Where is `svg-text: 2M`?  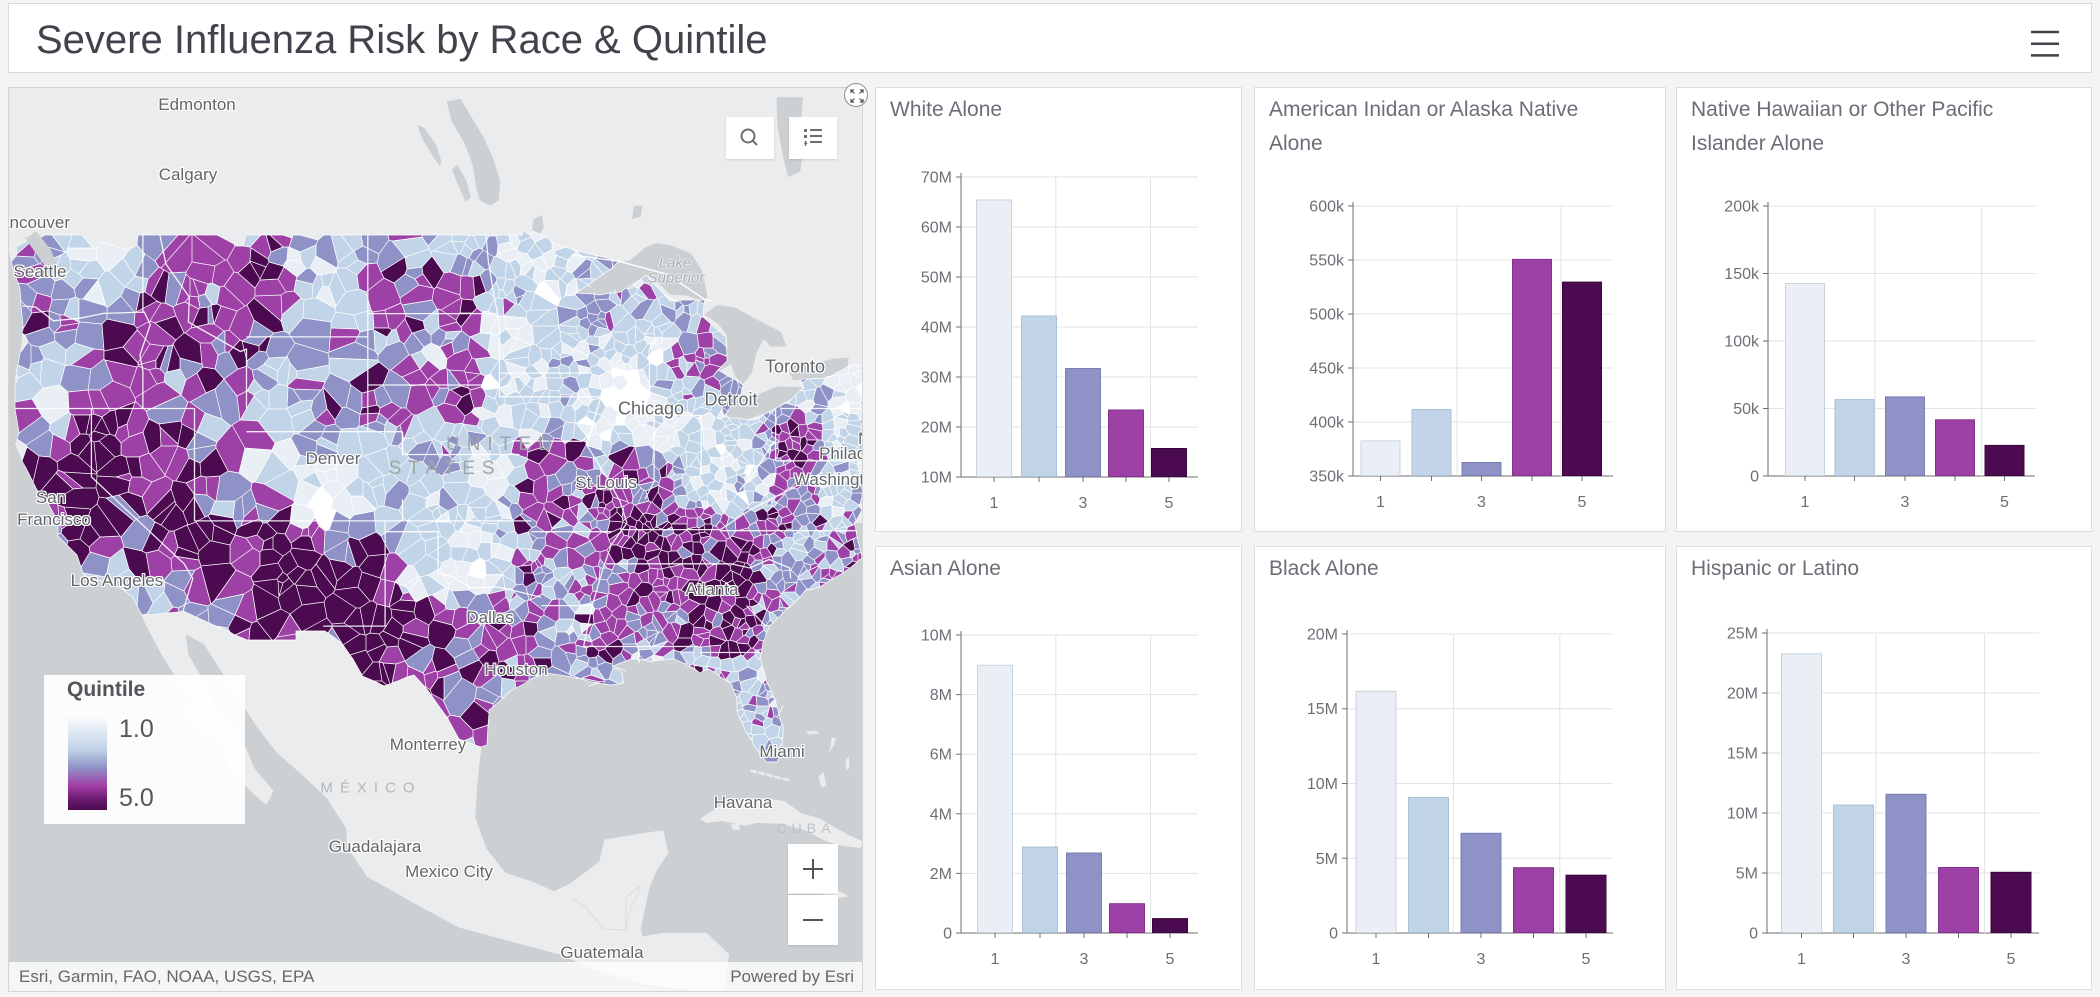
svg-text: 2M is located at coordinates (941, 874).